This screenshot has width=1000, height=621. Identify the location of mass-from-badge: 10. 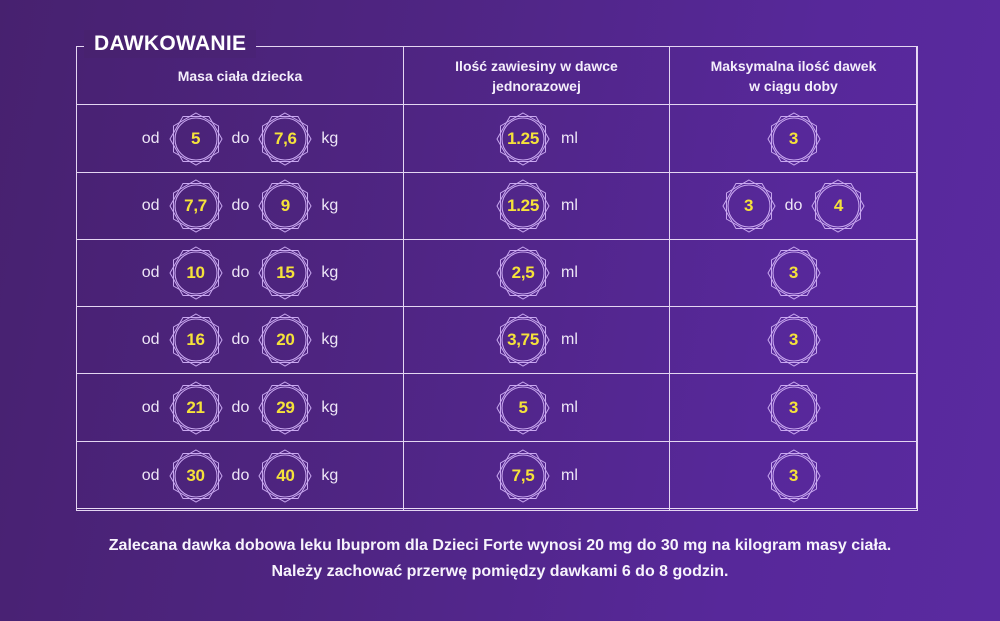
(196, 273).